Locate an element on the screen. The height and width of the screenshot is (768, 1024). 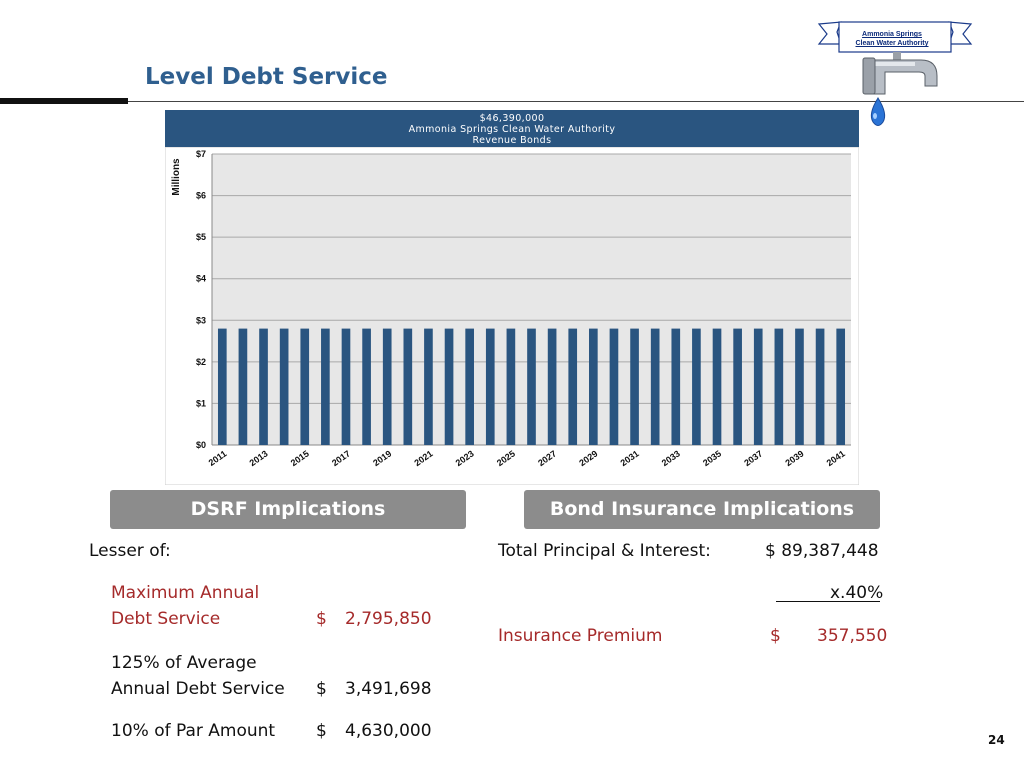
chart-header-issuer: Ammonia Springs Clean Water Authority is located at coordinates (512, 129).